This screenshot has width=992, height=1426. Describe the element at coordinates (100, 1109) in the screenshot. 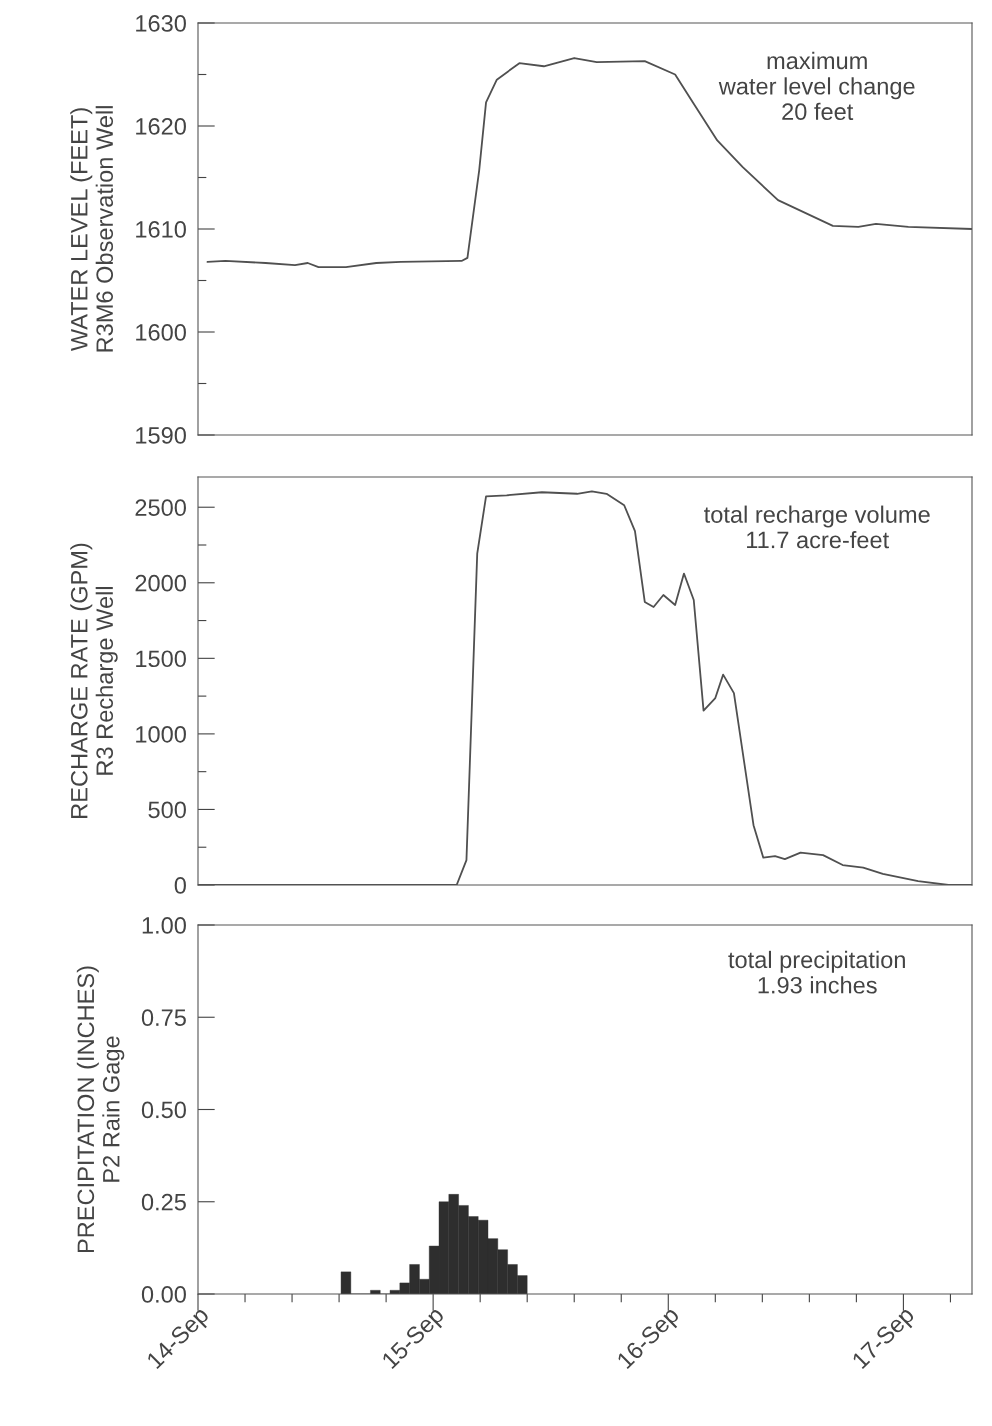

I see `y-axis-title: PRECIPITATION (INCHES) P2 Rain Gage` at that location.